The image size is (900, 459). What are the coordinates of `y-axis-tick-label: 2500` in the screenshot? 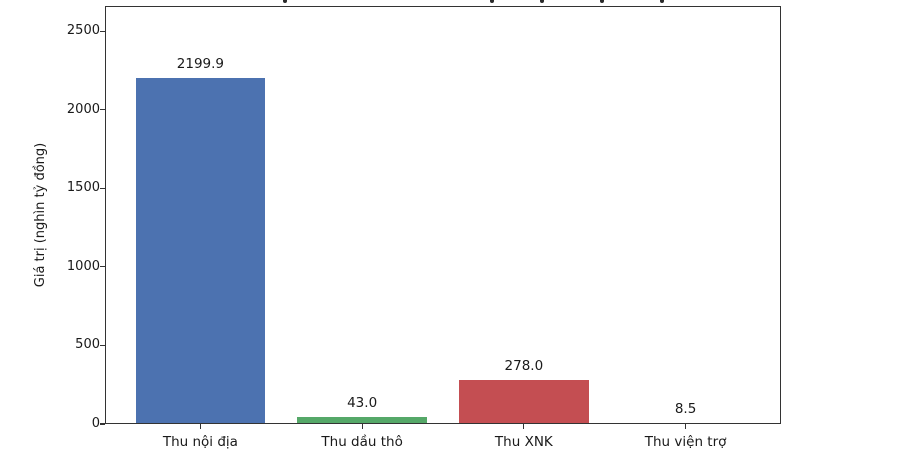 It's located at (83, 31).